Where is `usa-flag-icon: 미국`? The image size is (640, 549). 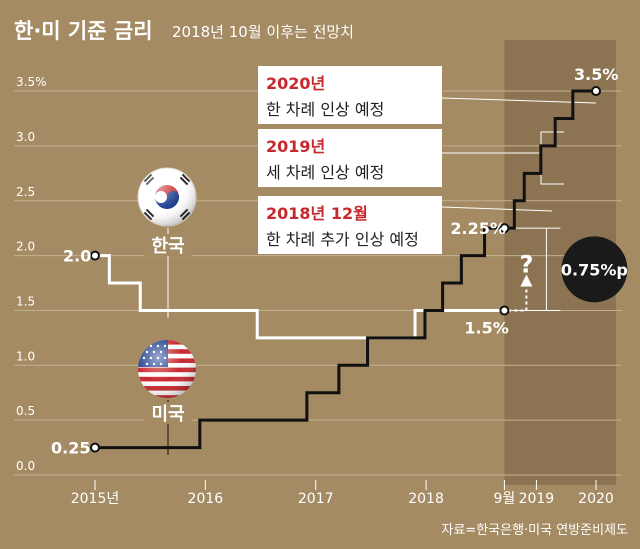
usa-flag-icon: 미국 is located at coordinates (167, 397).